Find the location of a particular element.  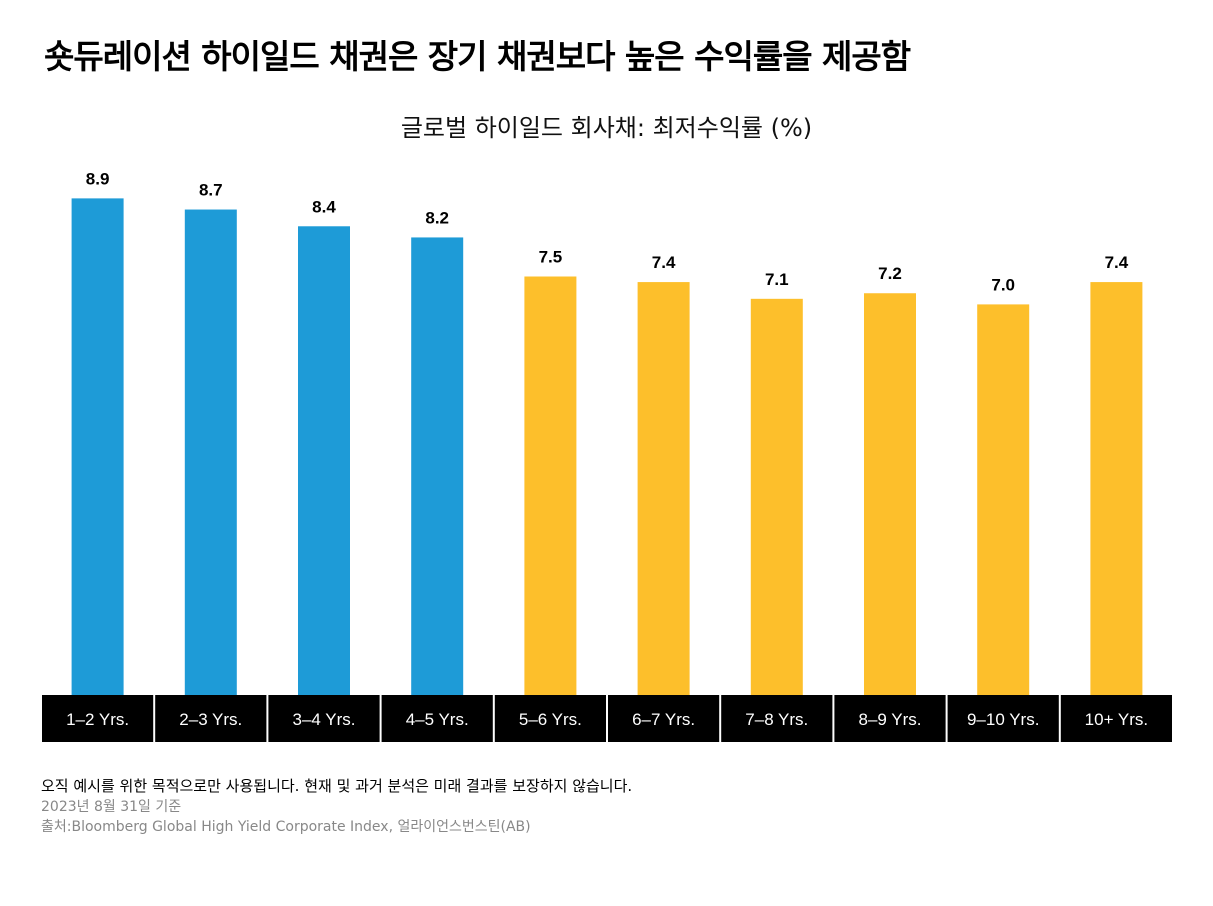

data-label: 7.2 is located at coordinates (890, 273).